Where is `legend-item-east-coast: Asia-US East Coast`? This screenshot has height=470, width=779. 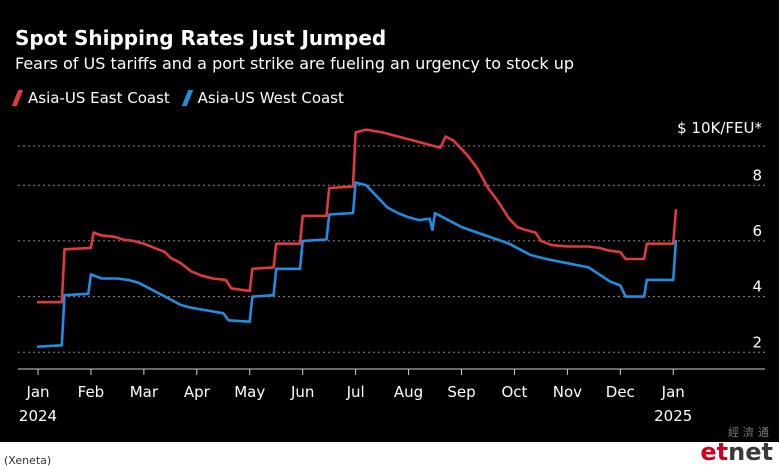
legend-item-east-coast: Asia-US East Coast is located at coordinates (90, 98).